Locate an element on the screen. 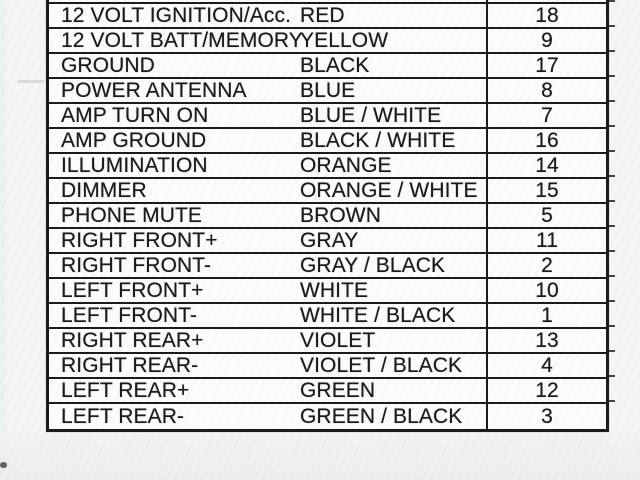 The width and height of the screenshot is (640, 480). function-cell: RIGHT FRONT+ is located at coordinates (139, 240).